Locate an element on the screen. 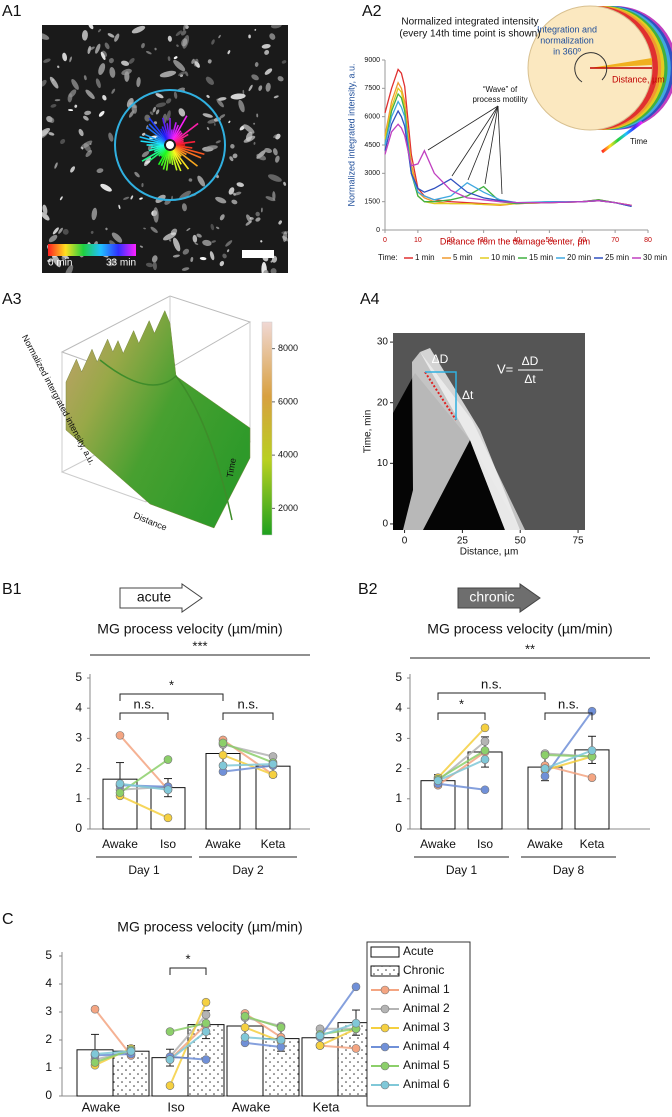 This screenshot has height=1117, width=672. chart-subtitle: (every 14th time point is shown) is located at coordinates (469, 34).